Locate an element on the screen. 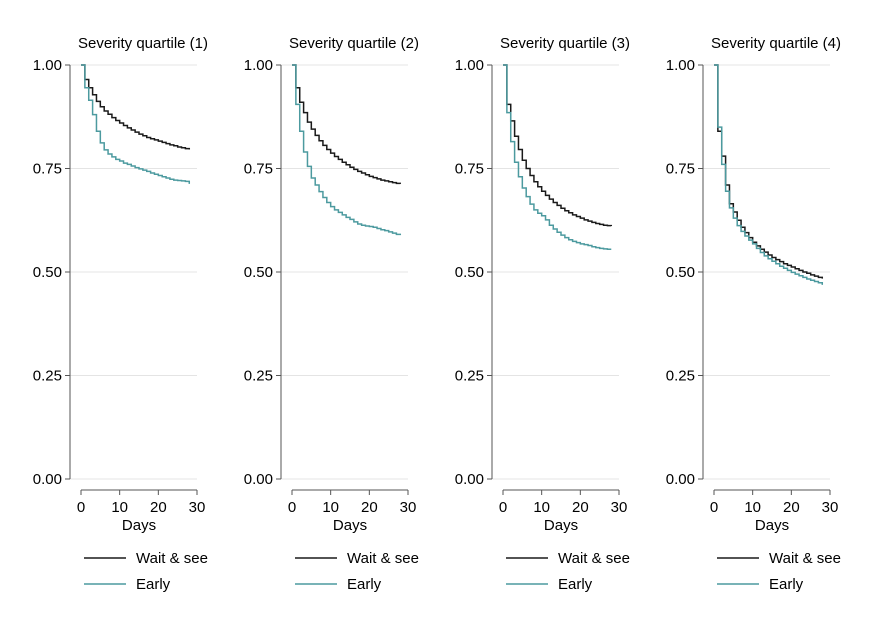 This screenshot has width=872, height=635. panel-title: Severity quartile (1) is located at coordinates (143, 43).